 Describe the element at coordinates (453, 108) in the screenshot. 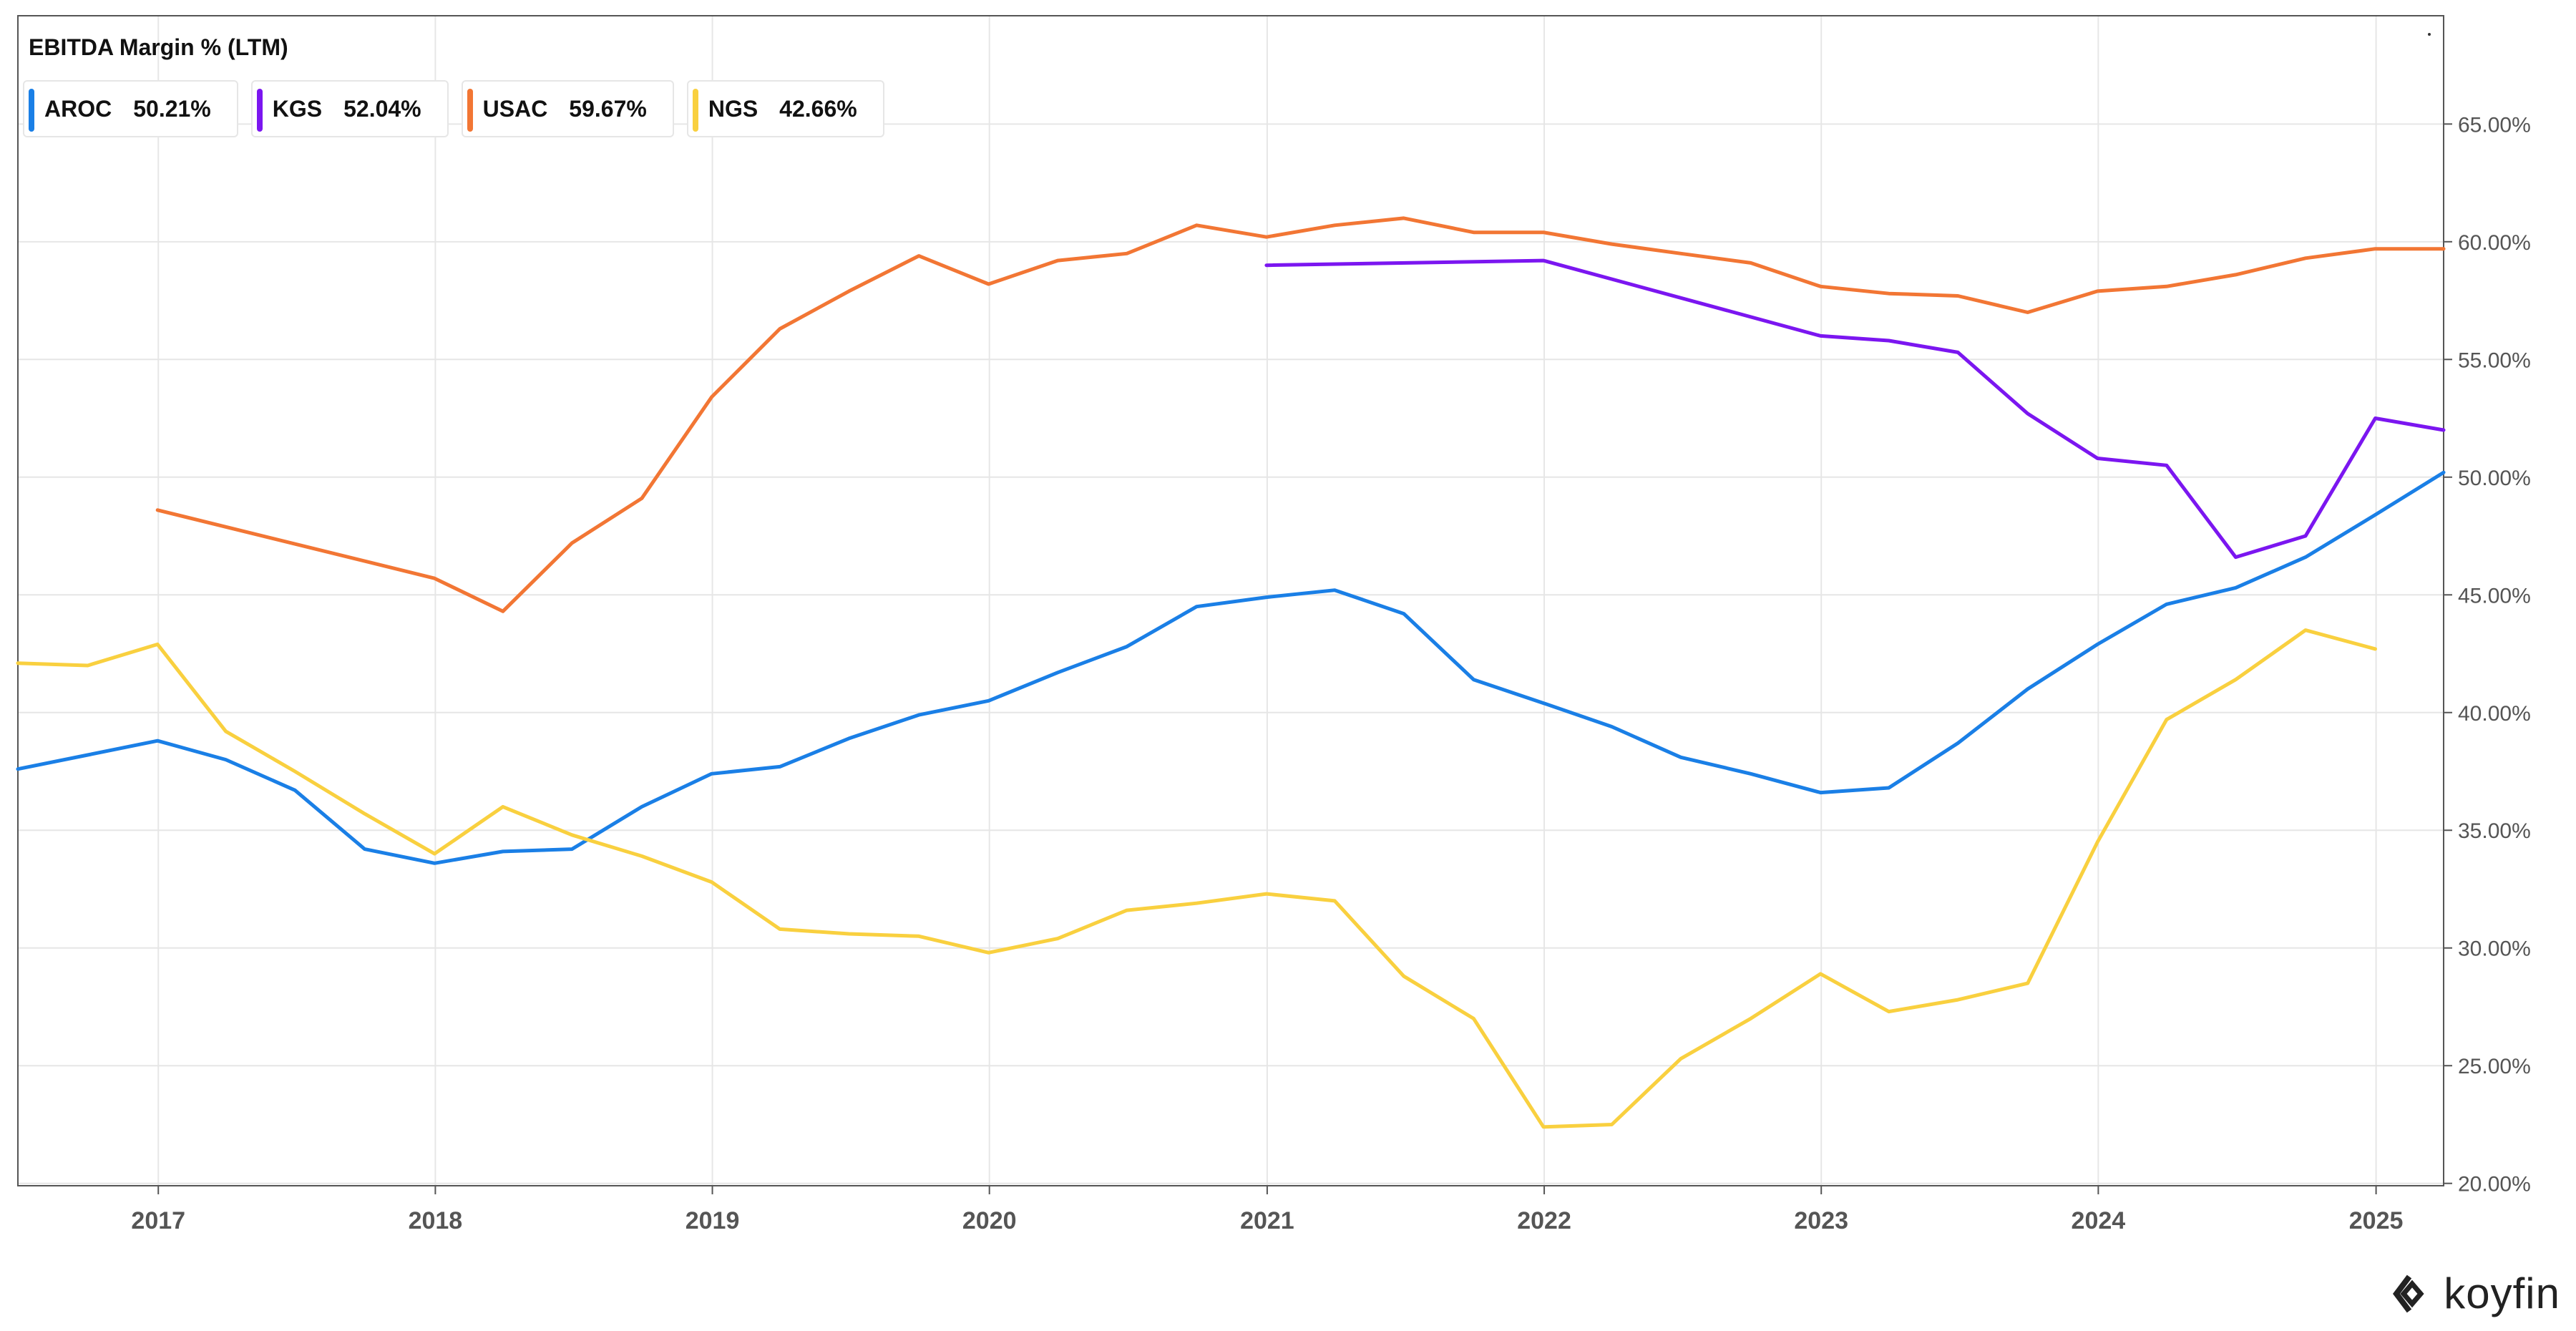

I see `legend: AROC 50.21% KGS 52.04% USAC 59.67% NGS 42.66%` at that location.